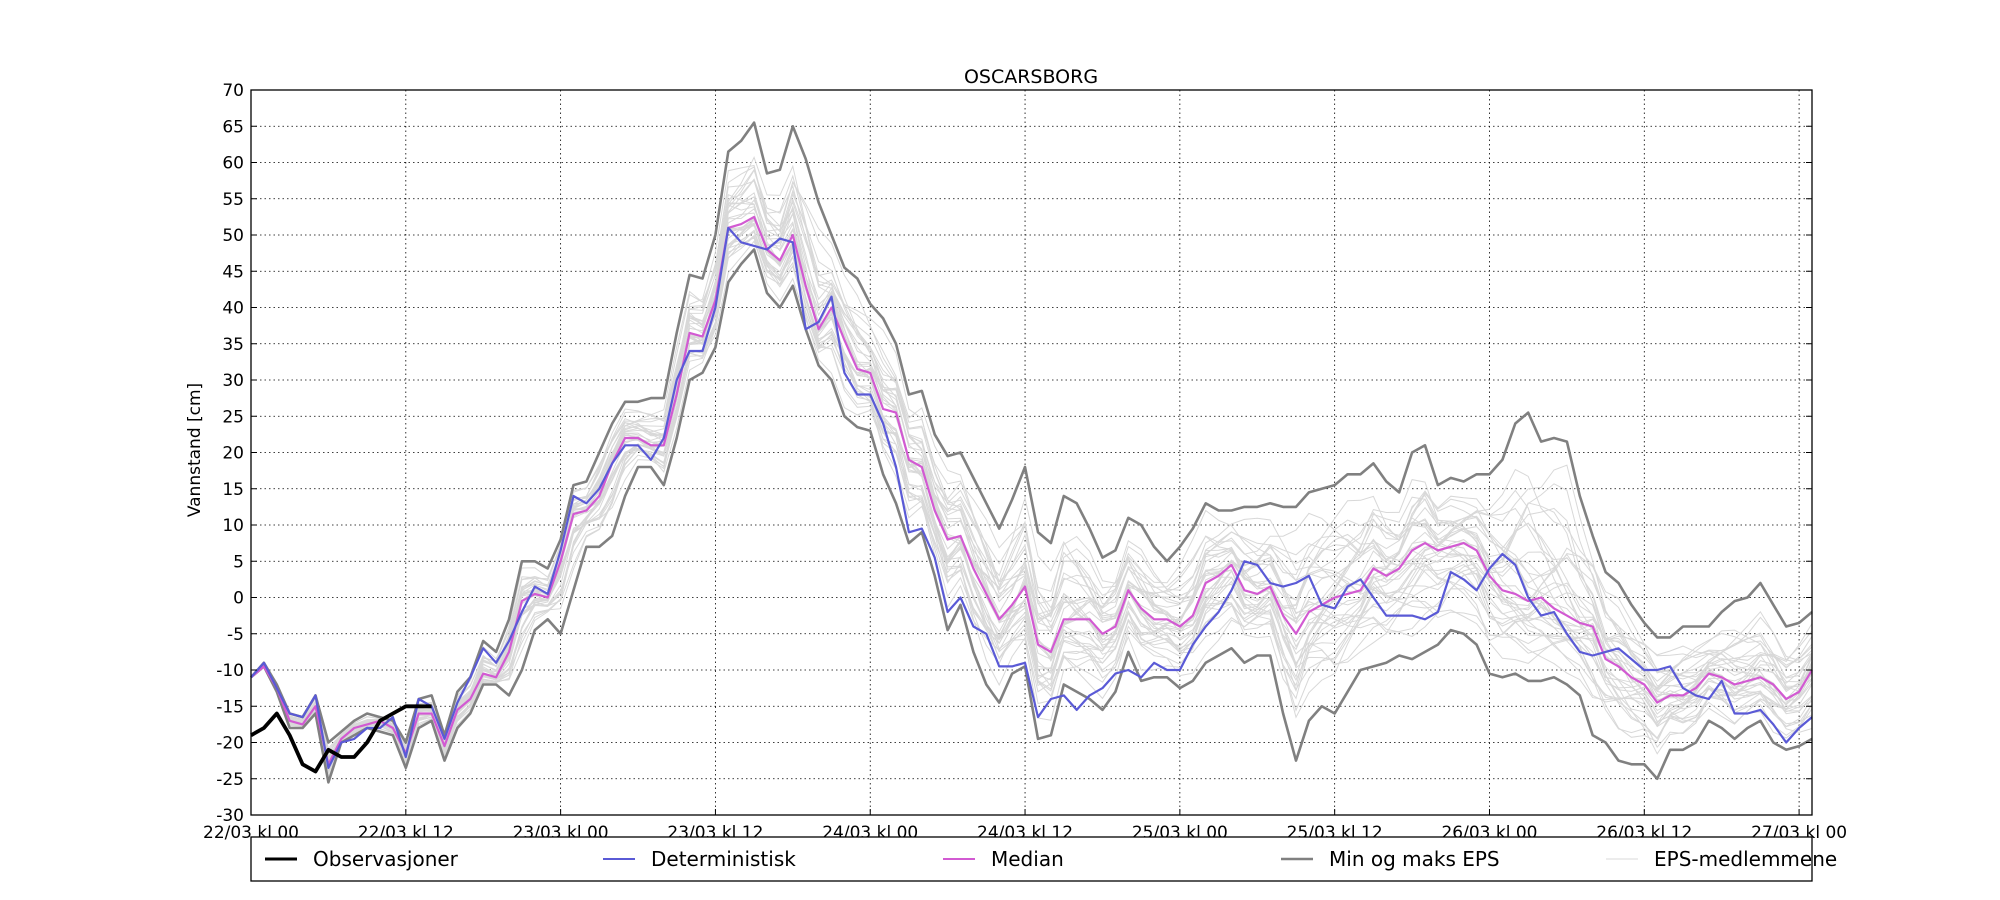 This screenshot has width=2000, height=900. What do you see at coordinates (230, 744) in the screenshot?
I see `y-tick-label: -20` at bounding box center [230, 744].